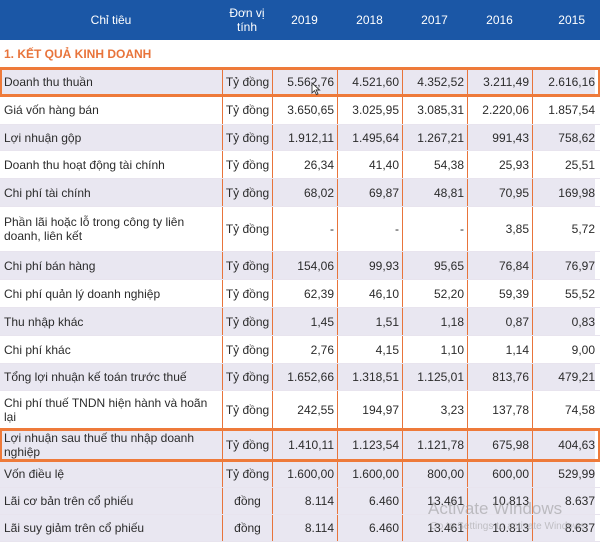 The image size is (600, 549). What do you see at coordinates (434, 444) in the screenshot?
I see `row-value: 1.121,78` at bounding box center [434, 444].